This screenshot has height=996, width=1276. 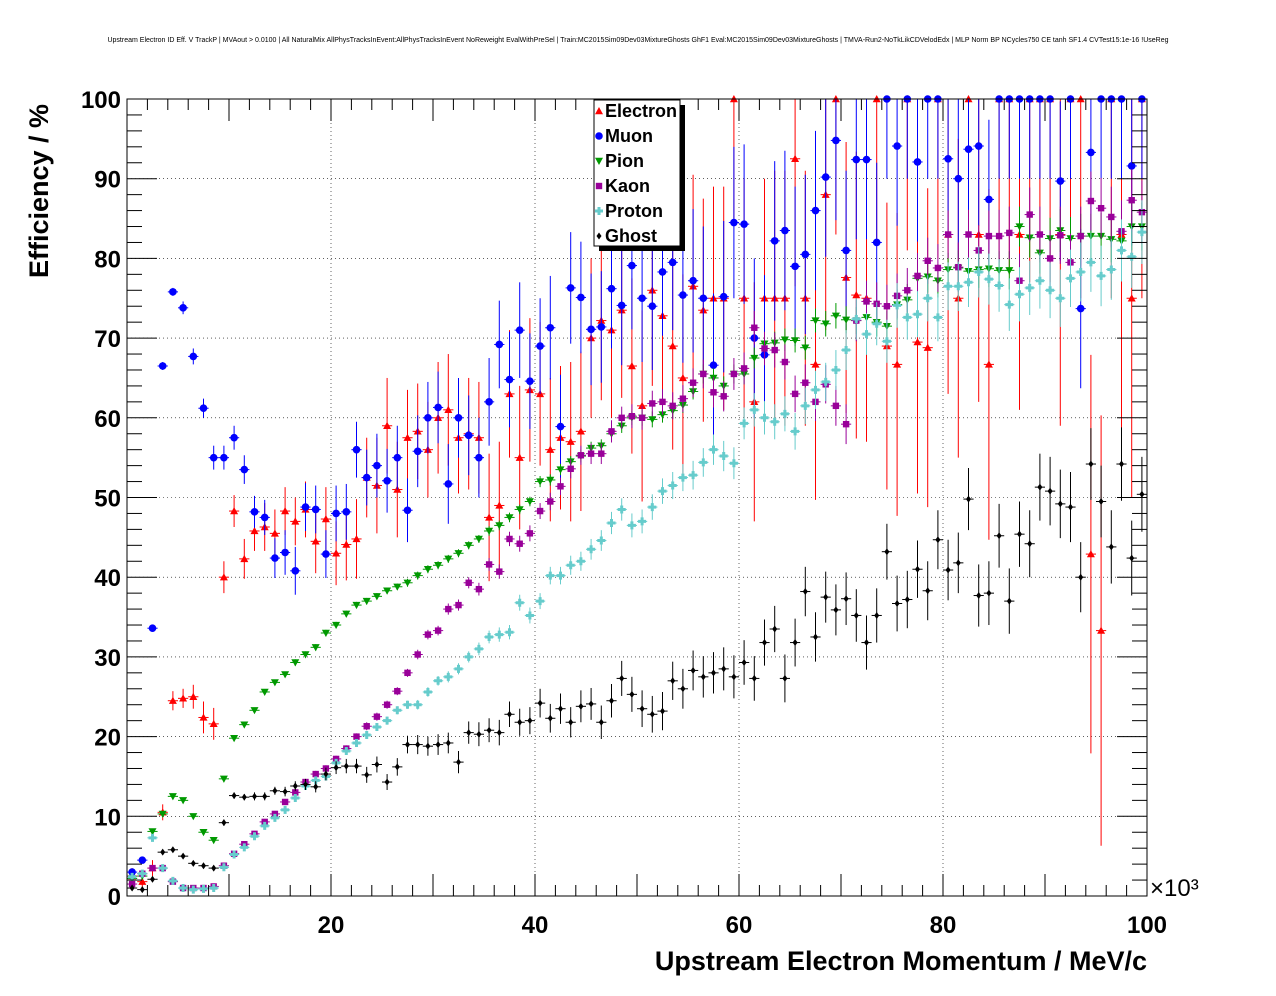 I want to click on x-tick-label: 60, so click(x=739, y=925).